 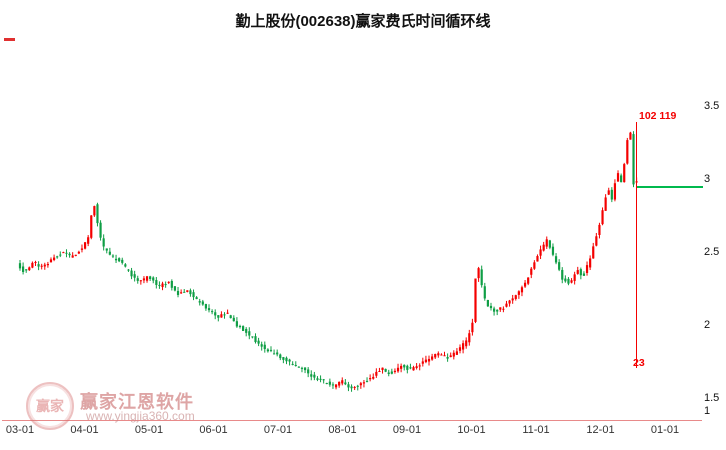 What do you see at coordinates (712, 252) in the screenshot?
I see `y-tick-label: 2.5` at bounding box center [712, 252].